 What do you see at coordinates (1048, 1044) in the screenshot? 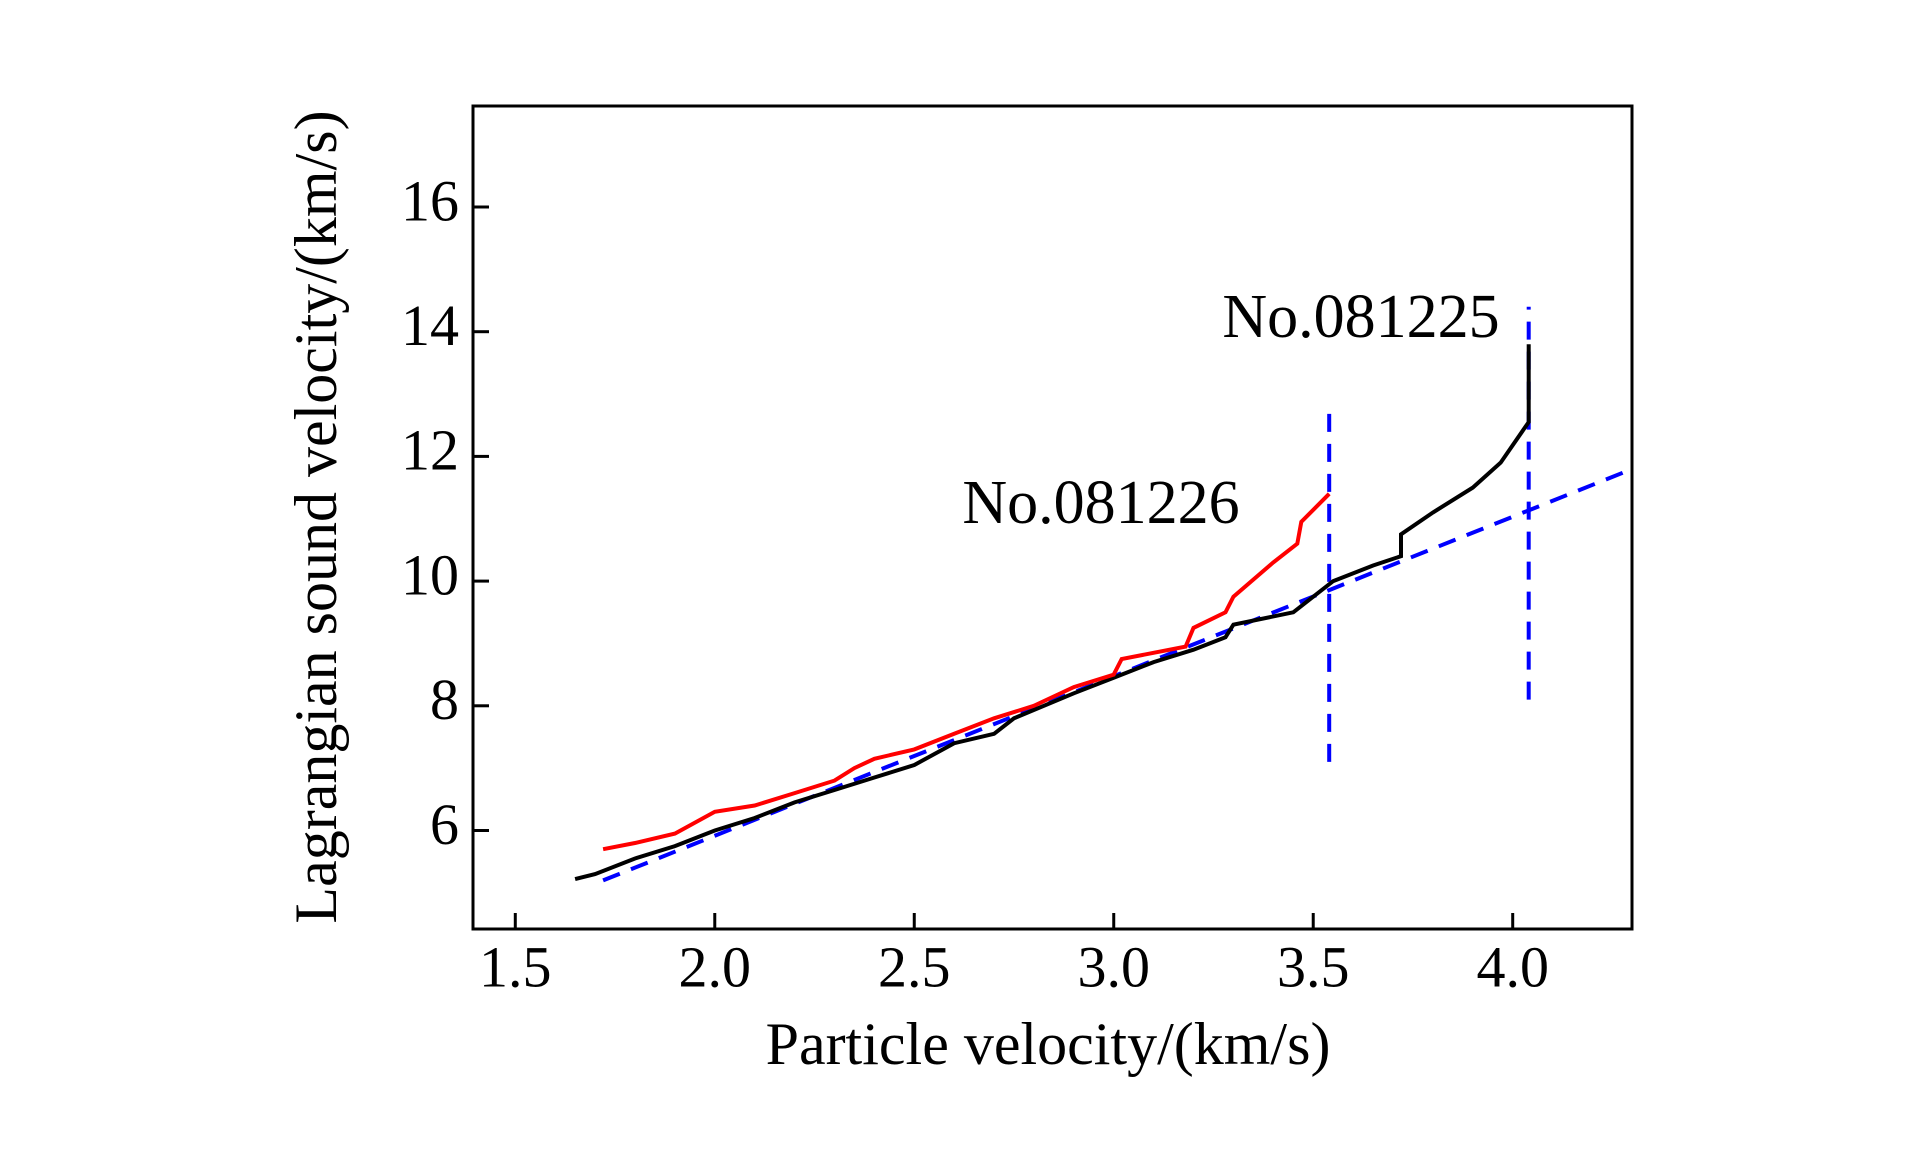
I see `x-axis-label: Particle velocity/(km/s)` at bounding box center [1048, 1044].